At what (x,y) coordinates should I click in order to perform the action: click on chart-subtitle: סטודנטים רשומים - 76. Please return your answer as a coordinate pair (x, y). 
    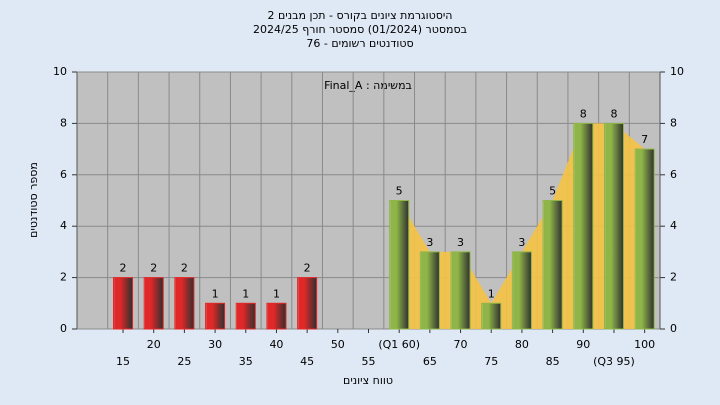
    Looking at the image, I should click on (359, 43).